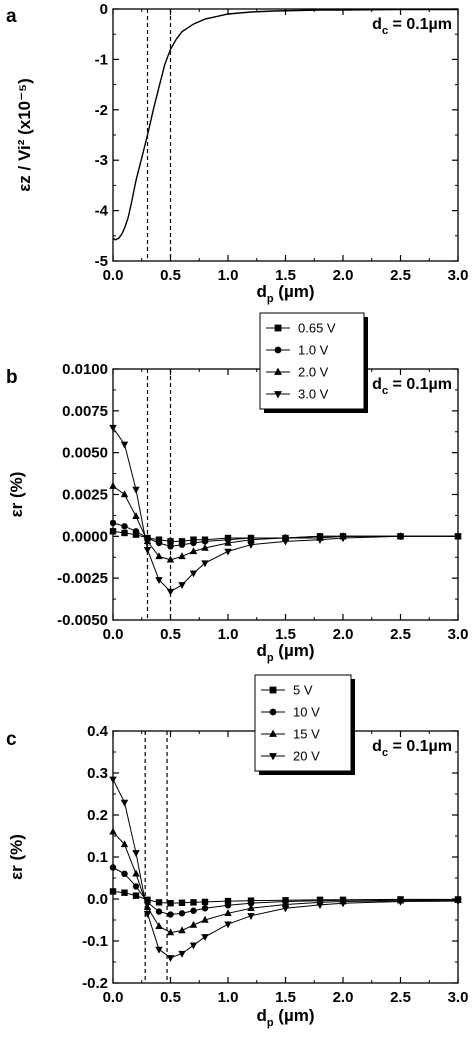 The height and width of the screenshot is (1050, 472). Describe the element at coordinates (101, 160) in the screenshot. I see `y-tick-label: -3` at that location.